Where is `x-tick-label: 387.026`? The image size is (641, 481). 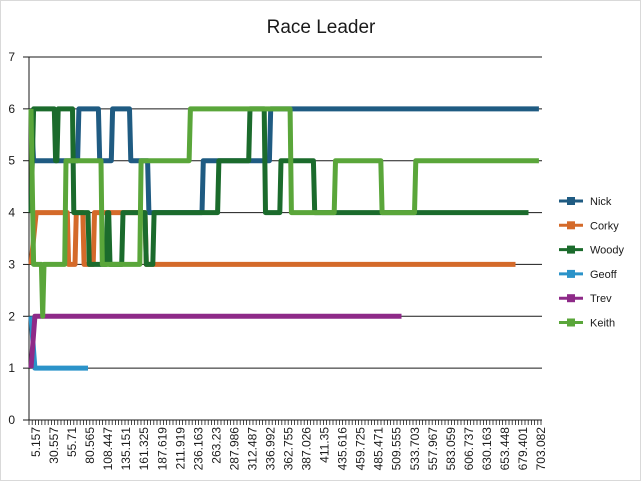
x-tick-label: 387.026 is located at coordinates (307, 449).